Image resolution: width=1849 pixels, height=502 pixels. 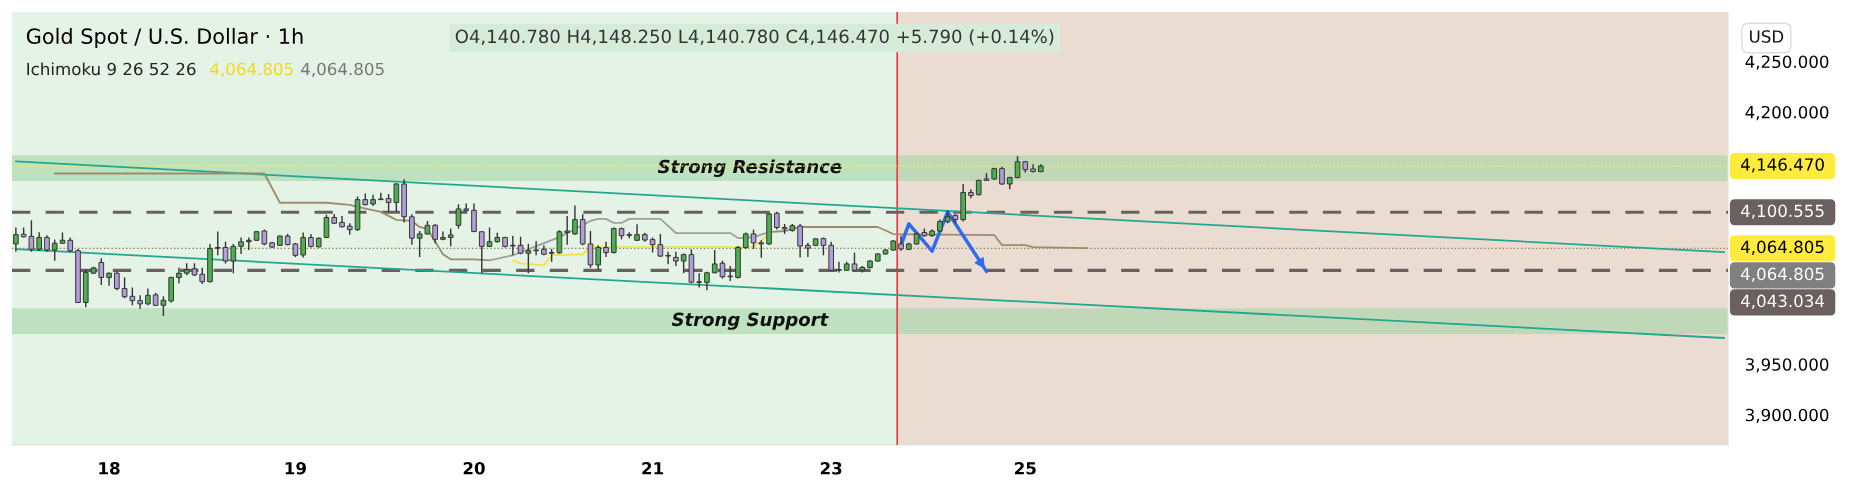 I want to click on x-tick-label: 23, so click(x=831, y=468).